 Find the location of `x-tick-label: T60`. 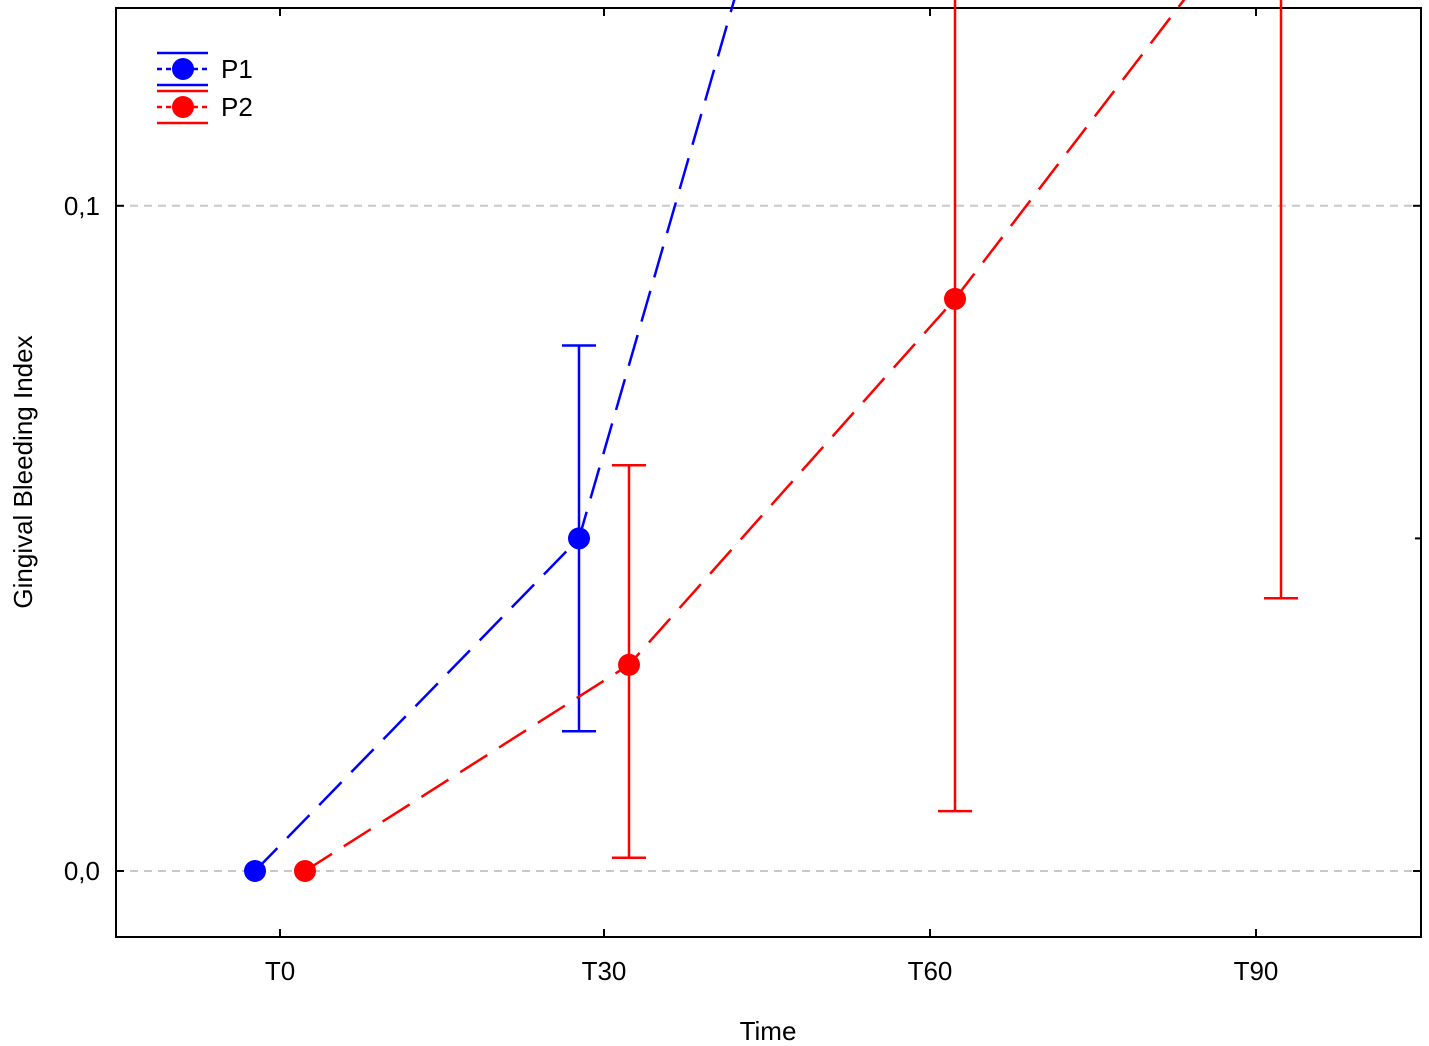

x-tick-label: T60 is located at coordinates (930, 971).